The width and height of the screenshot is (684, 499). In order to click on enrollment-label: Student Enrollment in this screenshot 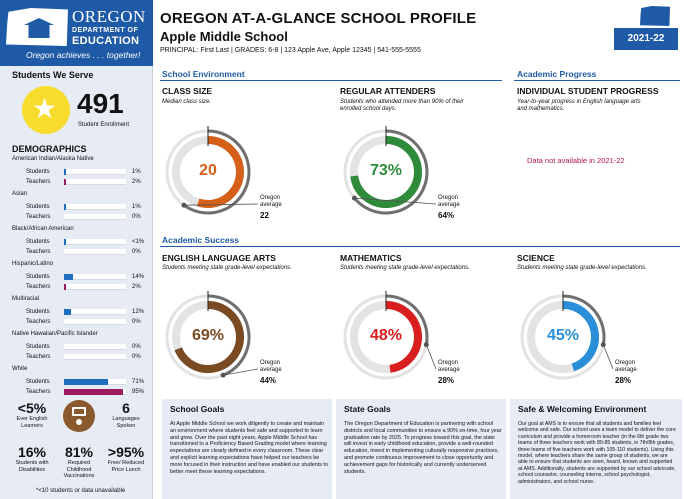, I will do `click(104, 125)`.